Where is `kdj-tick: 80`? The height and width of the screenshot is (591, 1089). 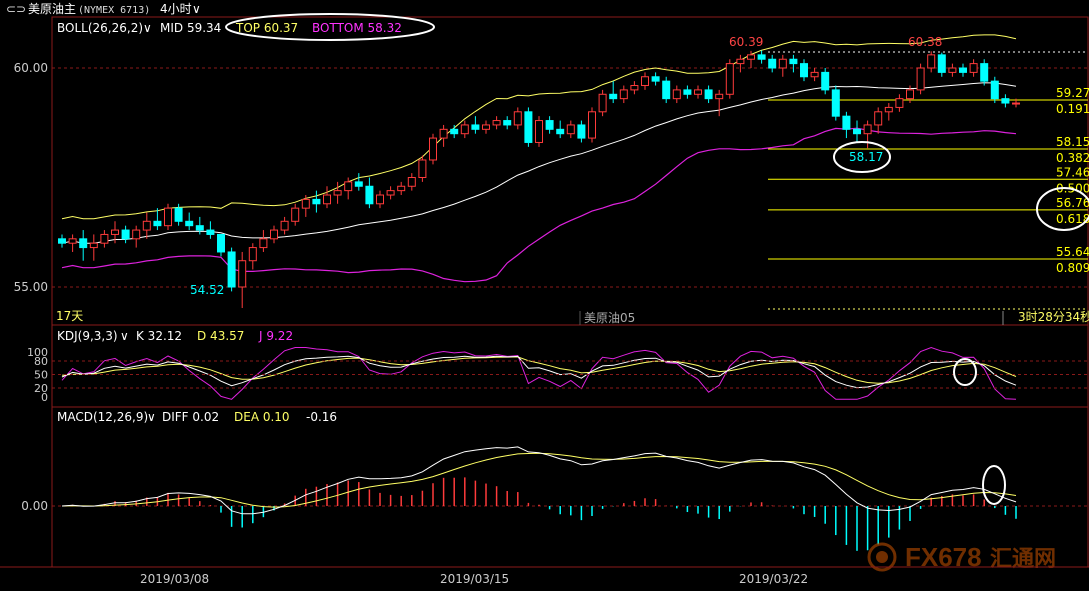
kdj-tick: 80 is located at coordinates (41, 361).